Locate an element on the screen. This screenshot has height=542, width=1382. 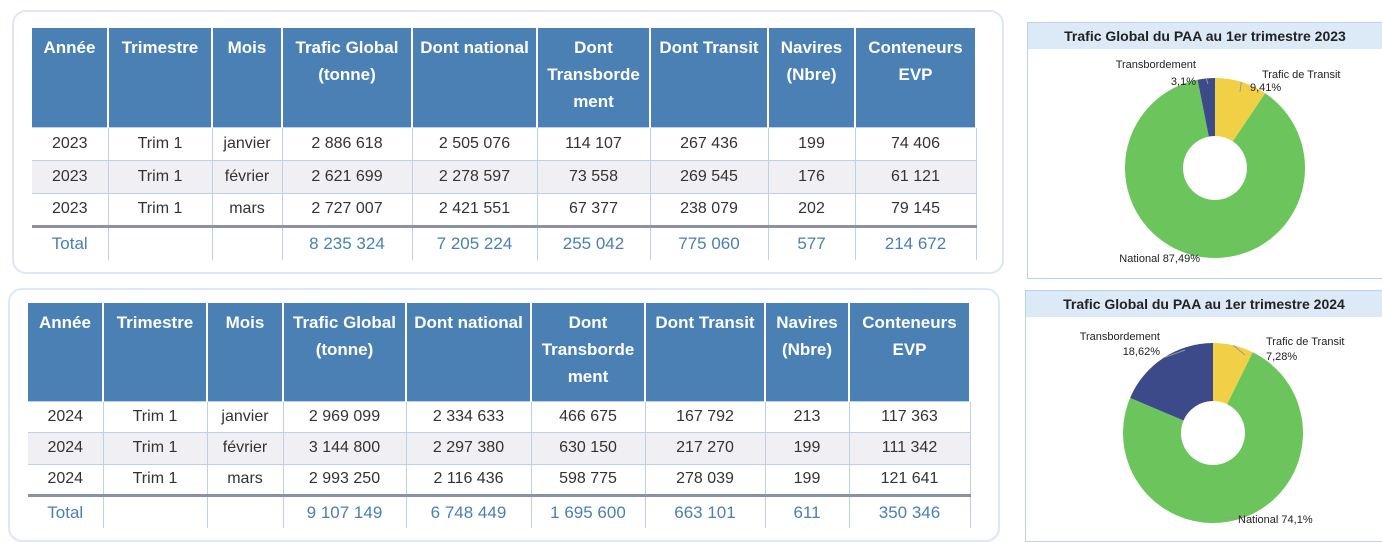
total-cell: 214 672 is located at coordinates (916, 242).